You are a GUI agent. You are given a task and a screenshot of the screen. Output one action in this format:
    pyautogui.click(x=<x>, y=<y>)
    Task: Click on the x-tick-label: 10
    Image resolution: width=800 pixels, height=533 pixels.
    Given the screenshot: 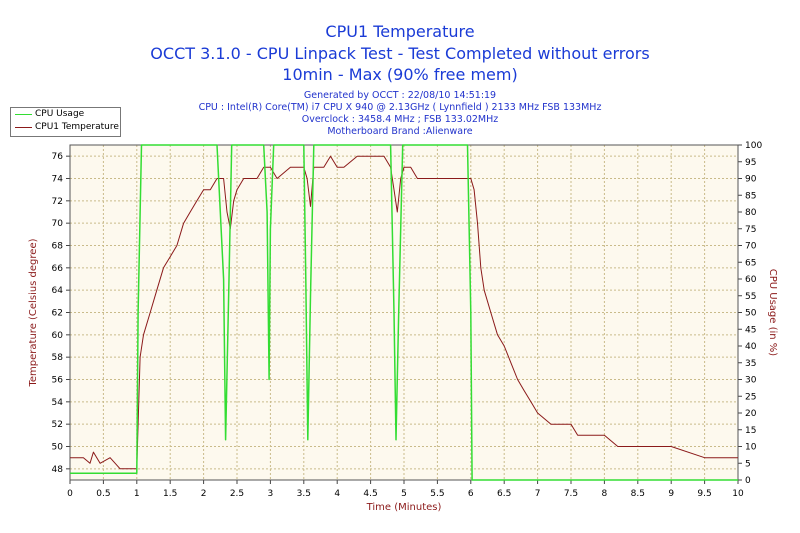 What is the action you would take?
    pyautogui.click(x=738, y=494)
    